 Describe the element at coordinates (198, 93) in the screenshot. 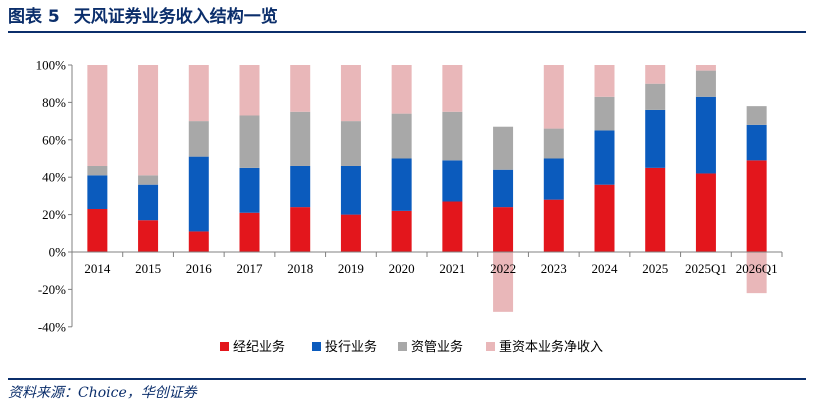

I see `bar-segment-2016-s3` at that location.